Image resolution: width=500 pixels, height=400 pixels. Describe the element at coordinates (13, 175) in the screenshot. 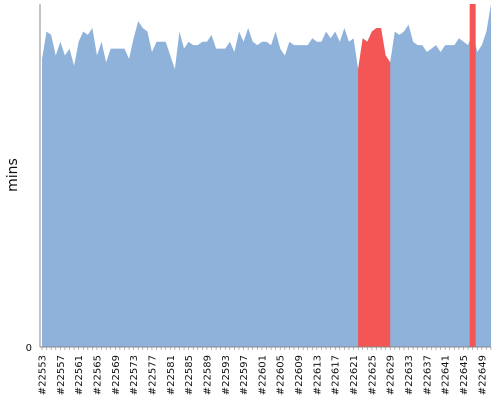

I see `y-axis-label: mins` at that location.